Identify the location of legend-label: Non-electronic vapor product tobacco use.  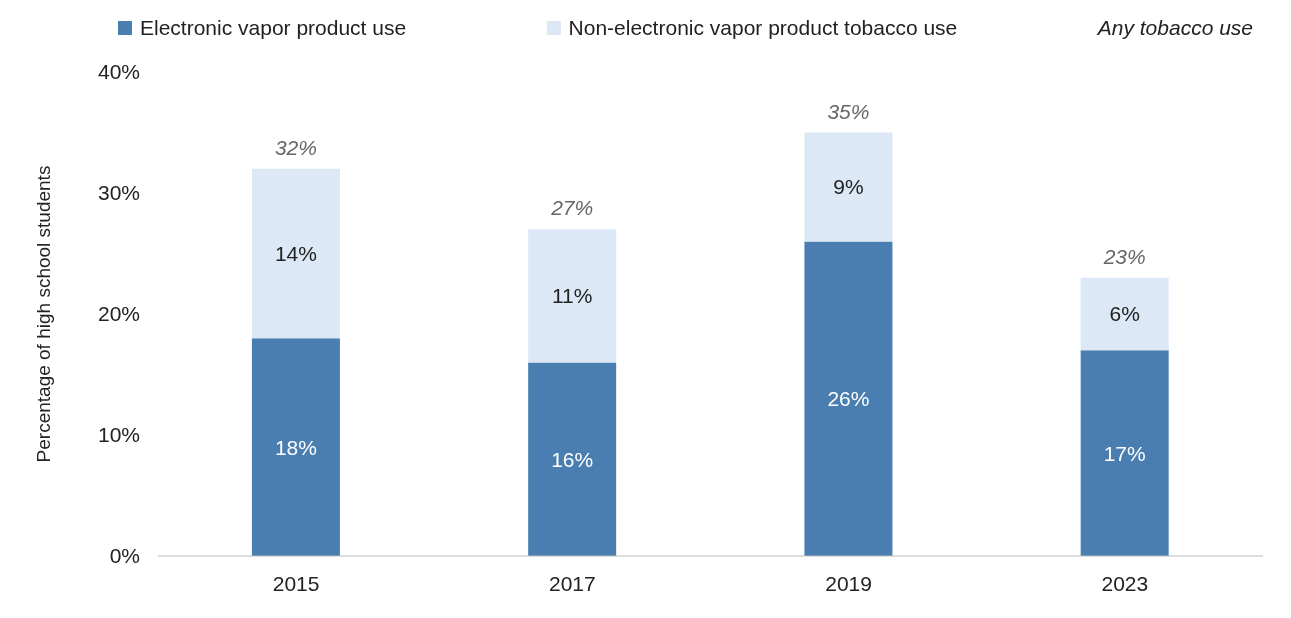
(763, 28).